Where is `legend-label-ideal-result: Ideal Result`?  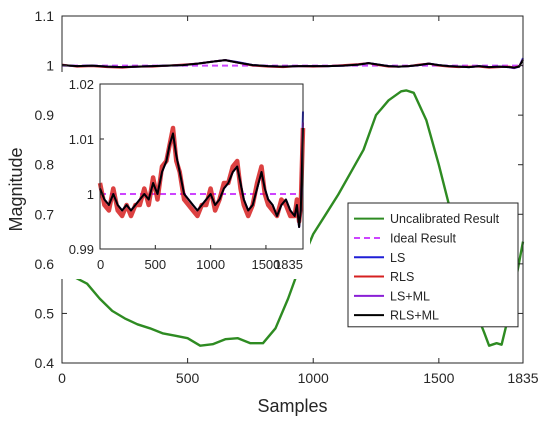
legend-label-ideal-result: Ideal Result is located at coordinates (423, 238).